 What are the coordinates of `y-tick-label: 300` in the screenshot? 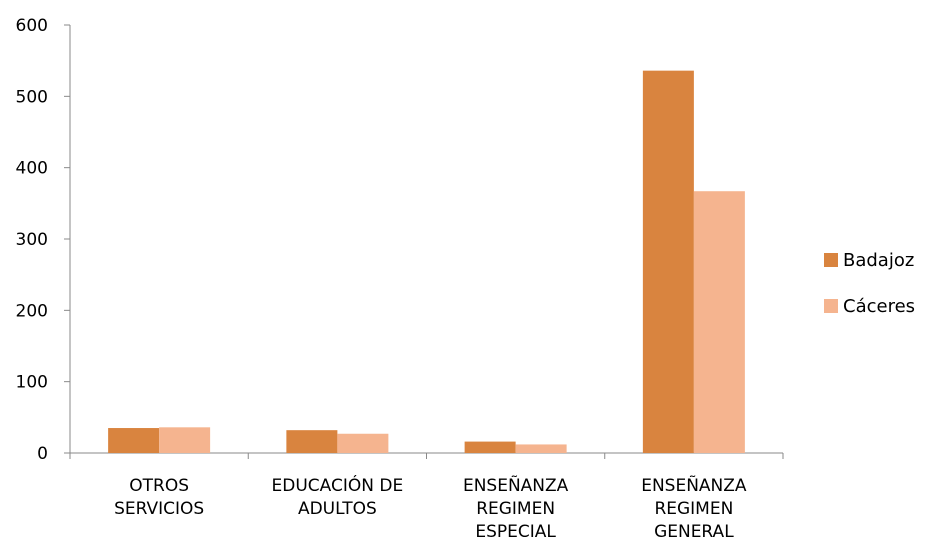 It's located at (32, 240).